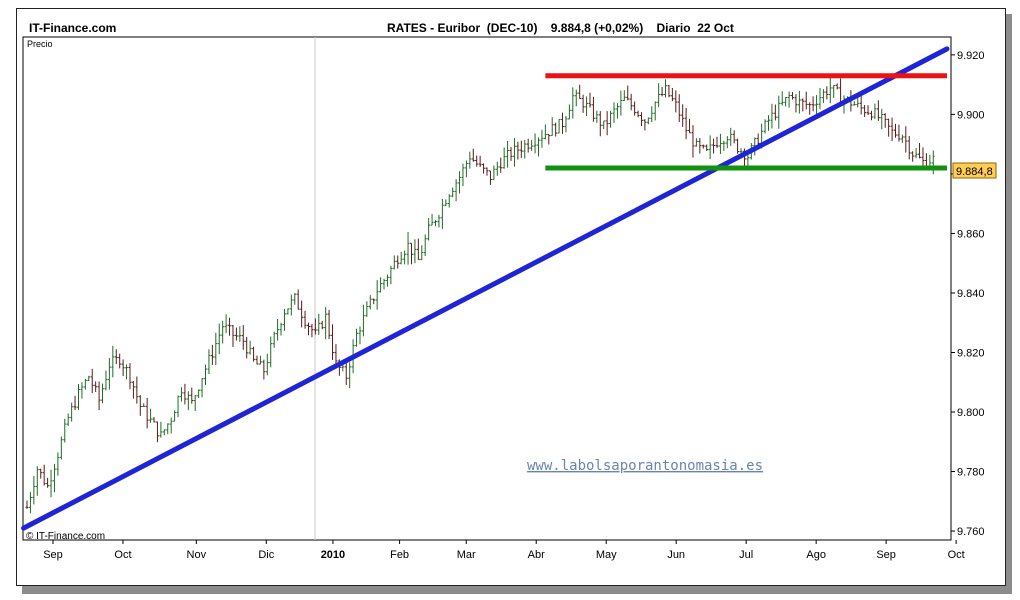 This screenshot has width=1020, height=600. Describe the element at coordinates (197, 555) in the screenshot. I see `x-tick-label: Nov` at that location.